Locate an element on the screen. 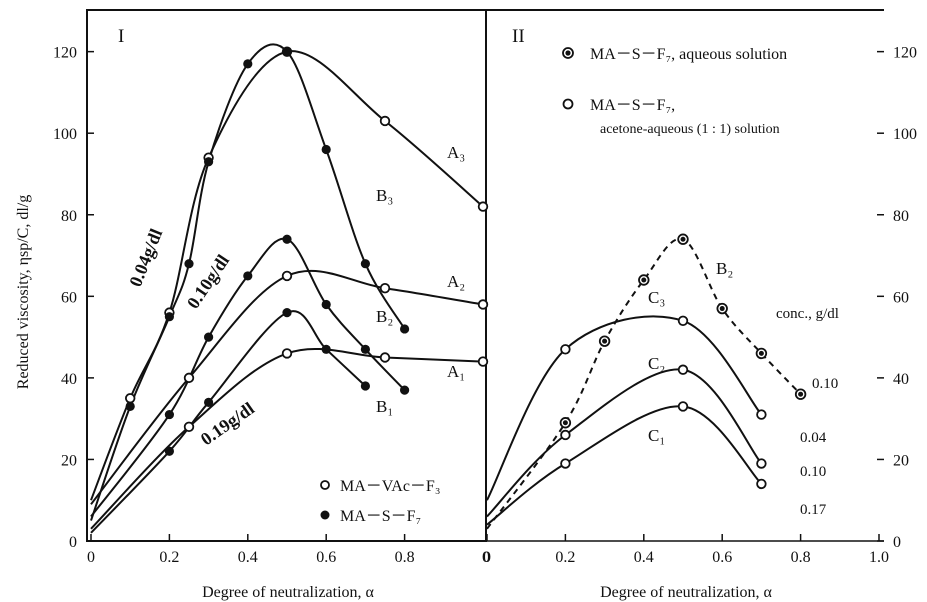 This screenshot has width=927, height=602. conc-value-C2: 0.10 is located at coordinates (813, 472).